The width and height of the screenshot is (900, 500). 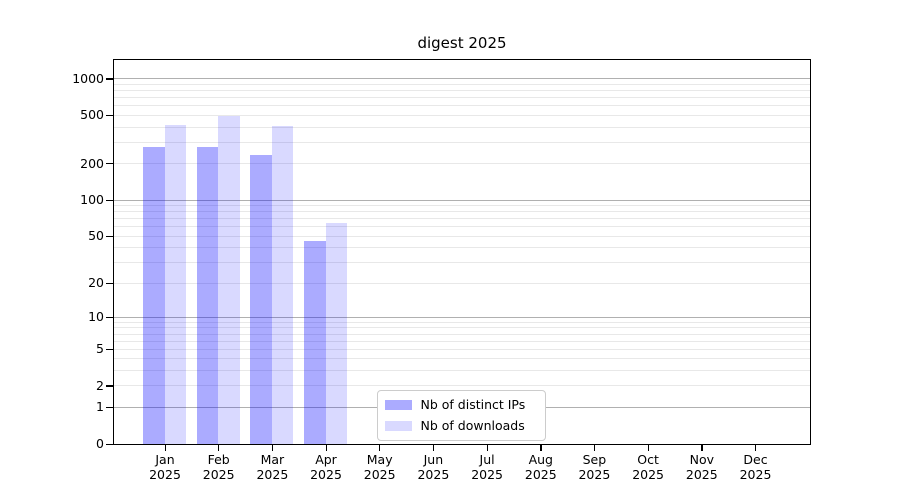 What do you see at coordinates (96, 317) in the screenshot?
I see `y-tick-label: 10` at bounding box center [96, 317].